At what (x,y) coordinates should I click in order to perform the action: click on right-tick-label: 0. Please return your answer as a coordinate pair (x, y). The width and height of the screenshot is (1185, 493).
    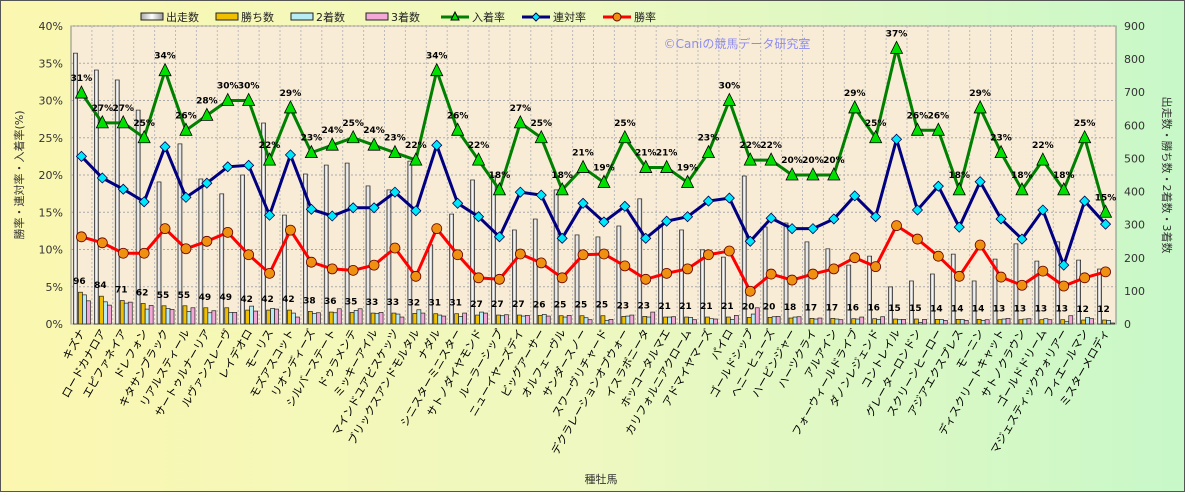
    Looking at the image, I should click on (1127, 324).